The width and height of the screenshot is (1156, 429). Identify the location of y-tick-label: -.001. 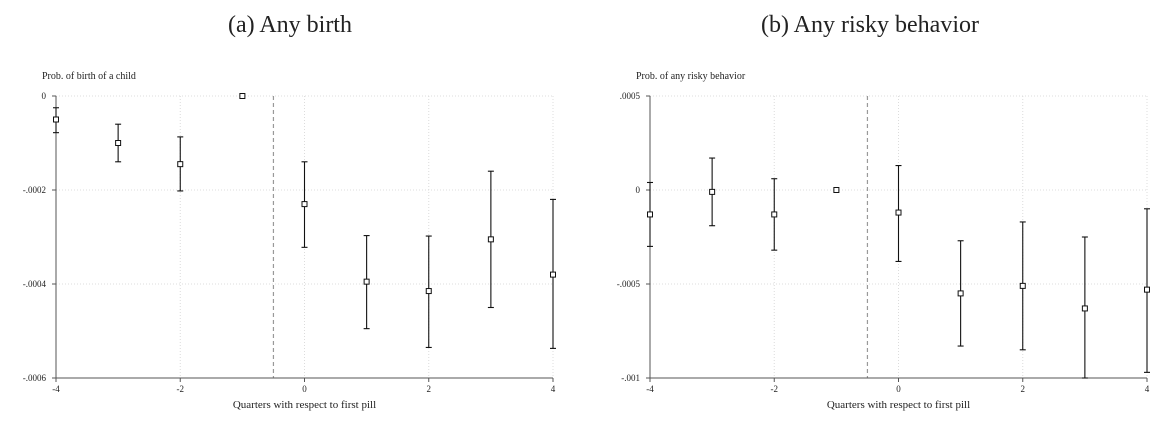
(630, 378).